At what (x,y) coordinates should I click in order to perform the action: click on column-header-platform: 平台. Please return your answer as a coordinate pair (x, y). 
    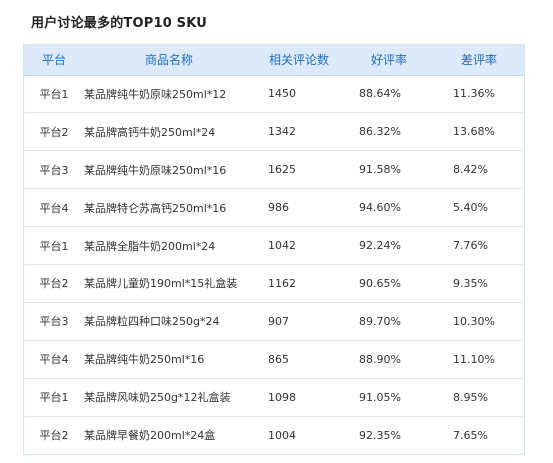
    Looking at the image, I should click on (54, 60).